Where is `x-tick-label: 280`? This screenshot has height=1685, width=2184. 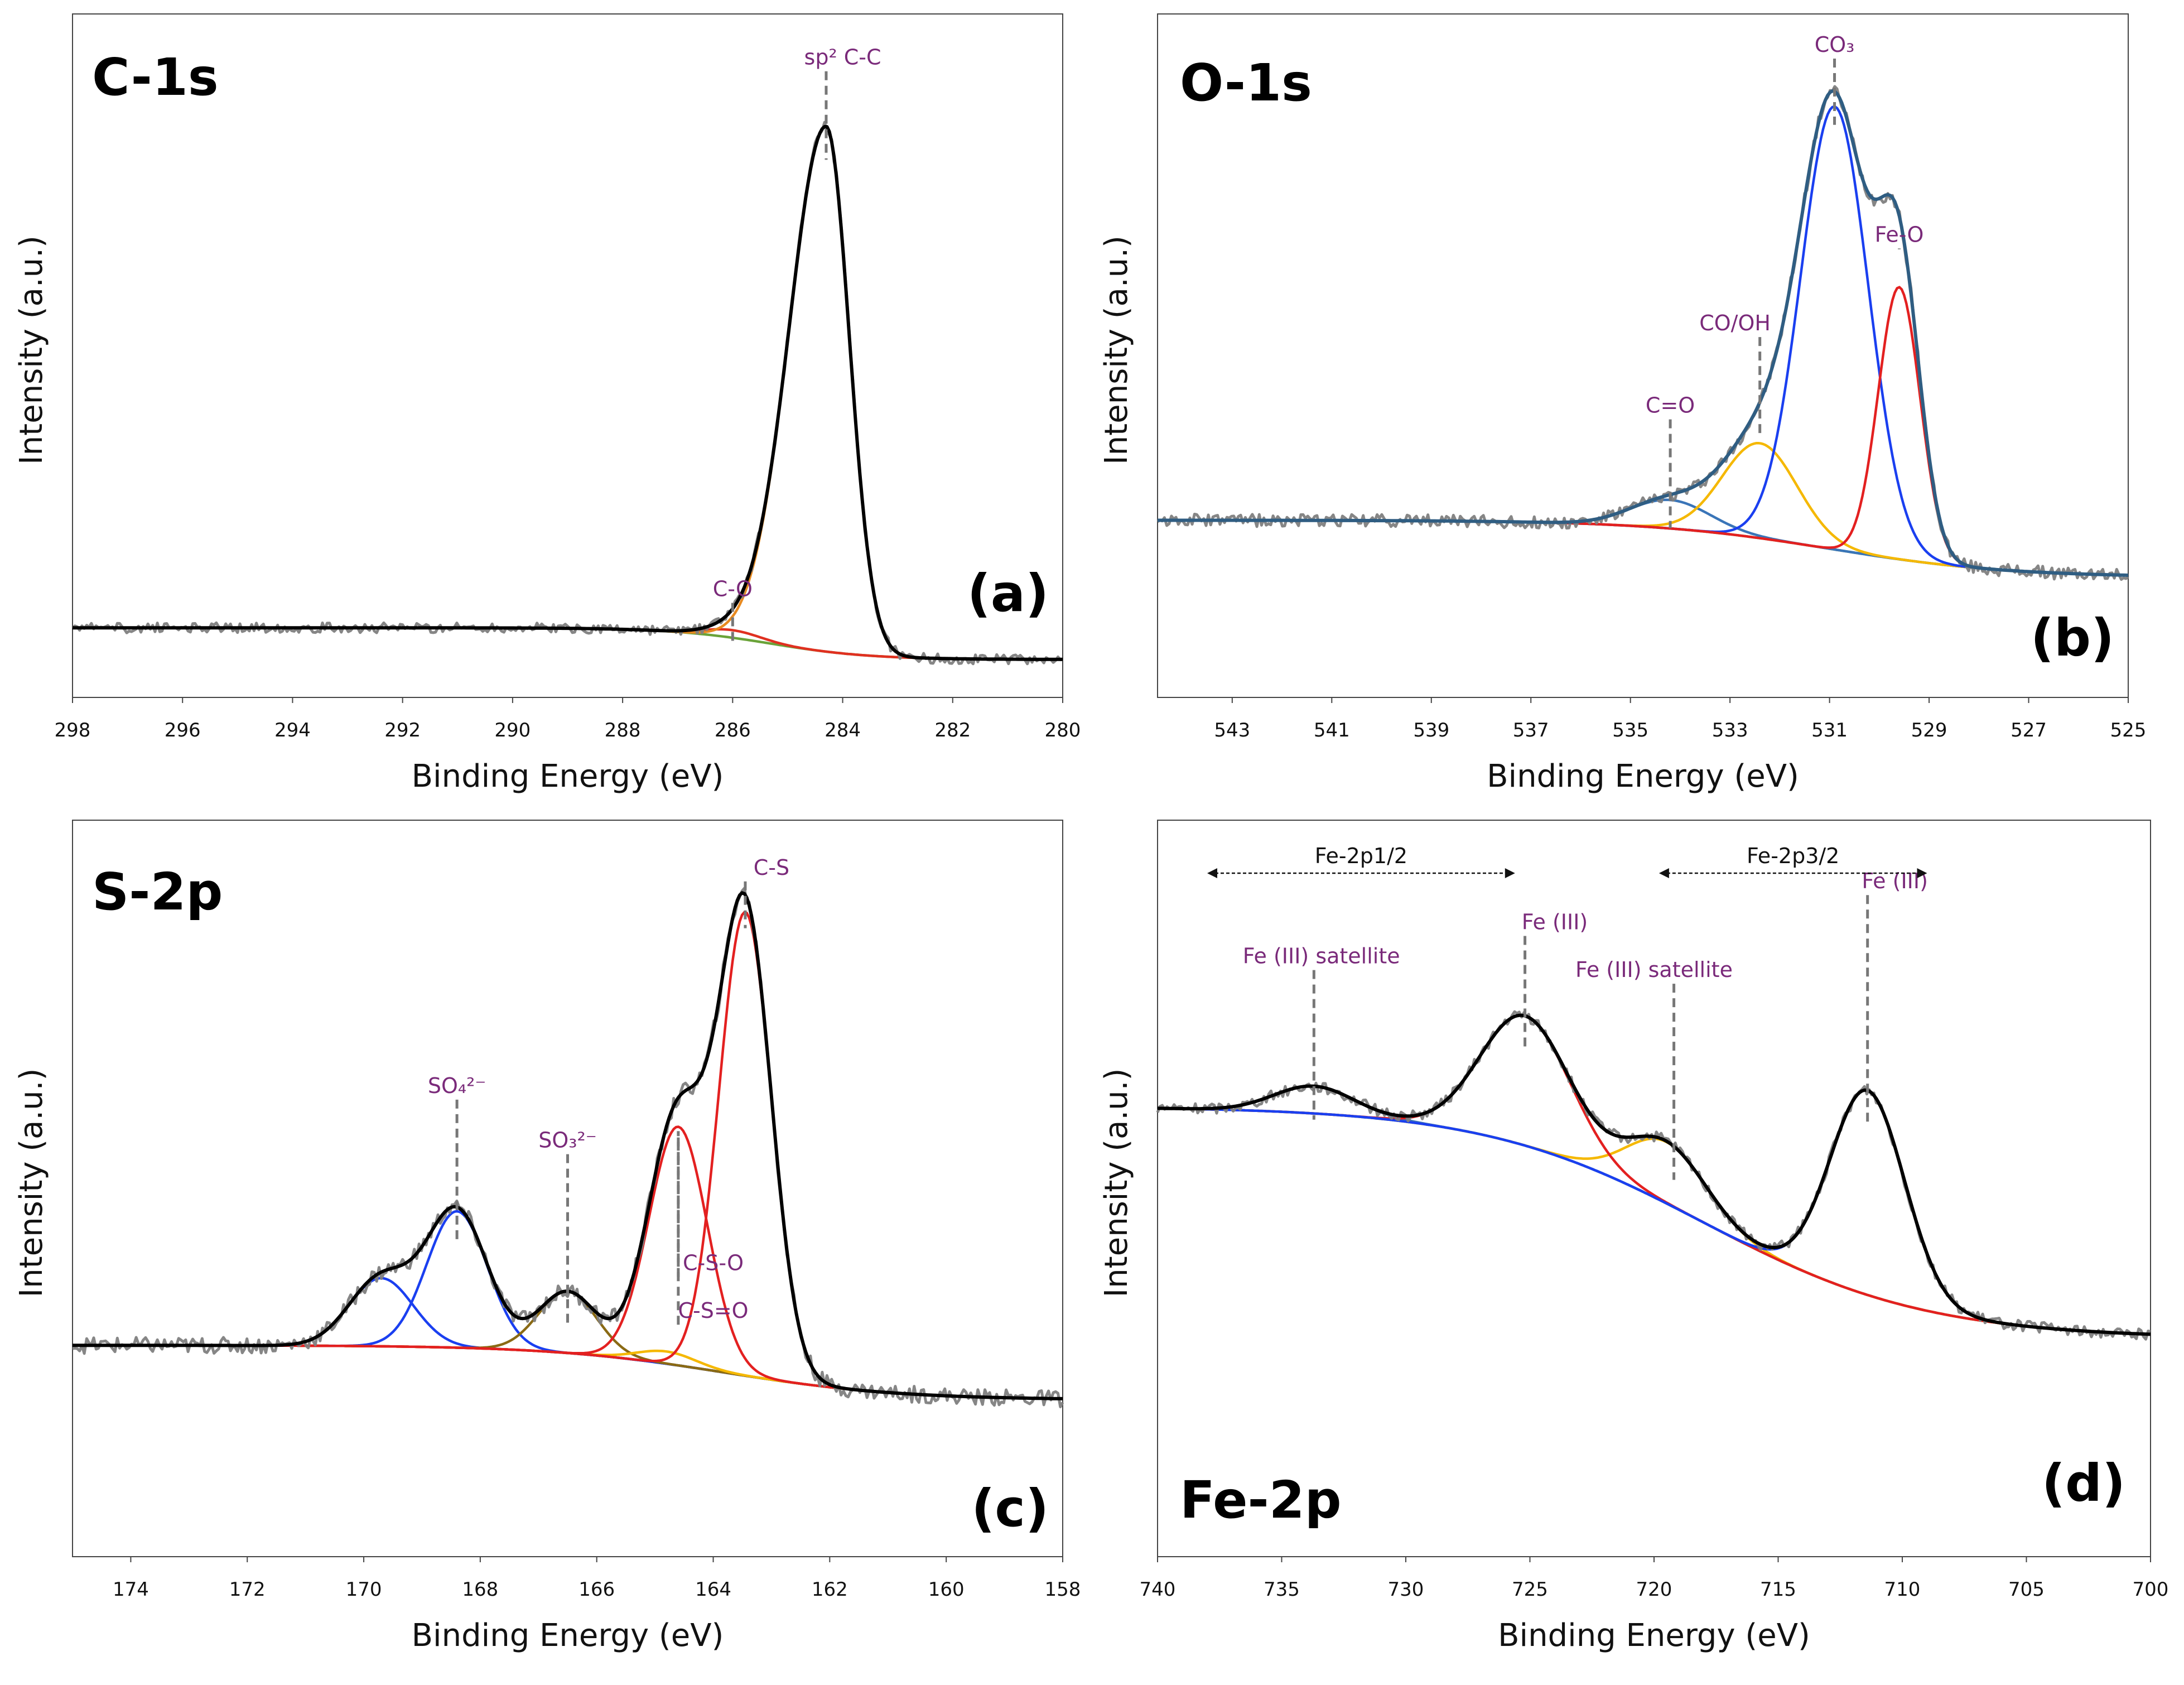
x-tick-label: 280 is located at coordinates (1063, 730).